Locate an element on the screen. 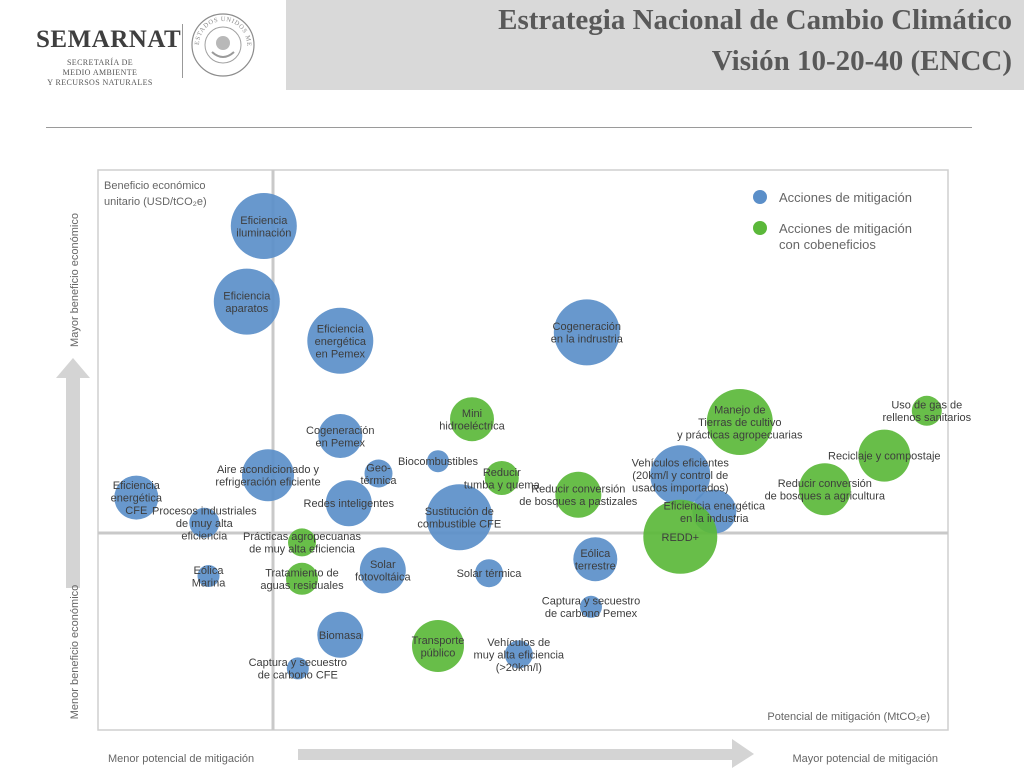 The width and height of the screenshot is (1024, 768). y-axis-label-line-2: unitario (USD/tCO₂e) is located at coordinates (155, 202).